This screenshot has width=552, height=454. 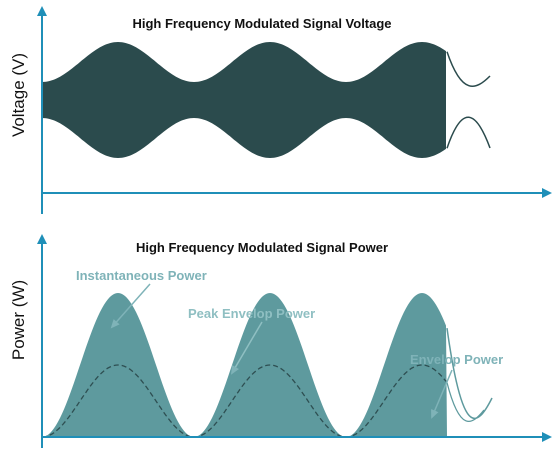 What do you see at coordinates (469, 373) in the screenshot?
I see `power-tail` at bounding box center [469, 373].